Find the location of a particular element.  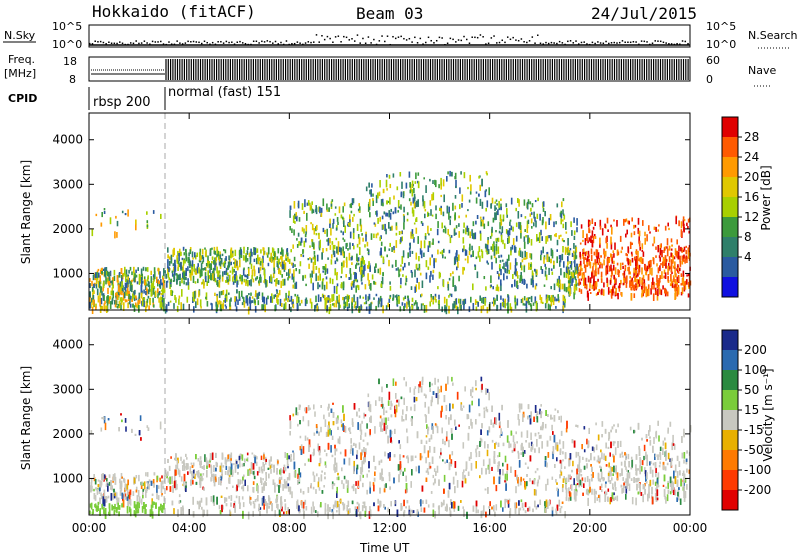

colorbar-swatch is located at coordinates (730, 127).